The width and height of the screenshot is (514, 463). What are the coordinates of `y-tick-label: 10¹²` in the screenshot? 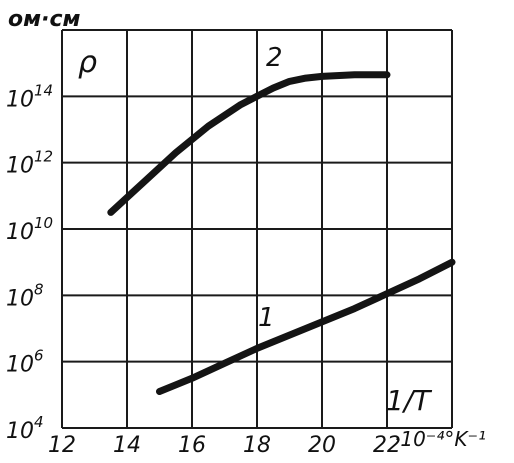 It's located at (29, 163).